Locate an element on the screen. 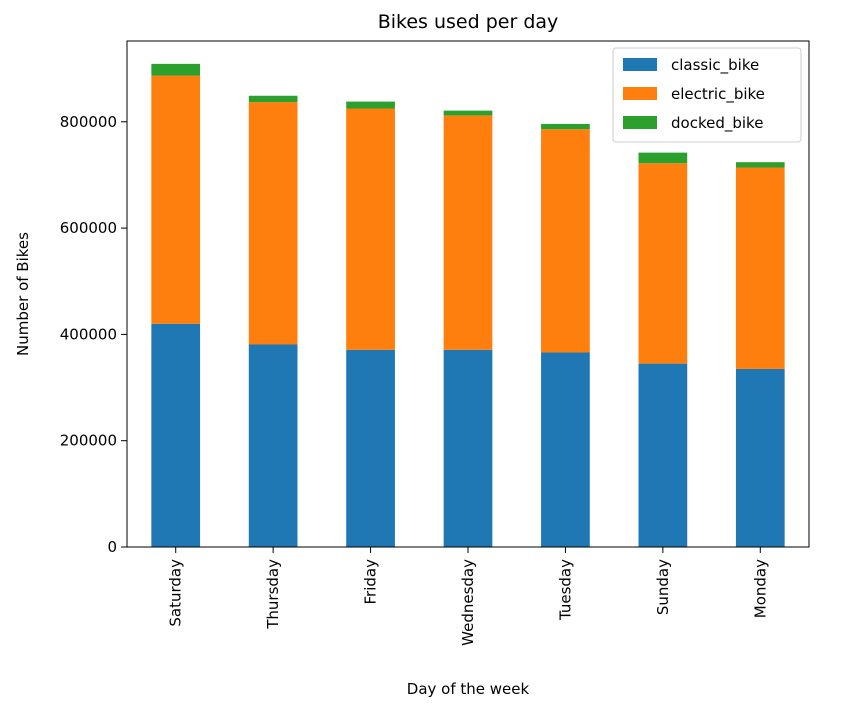 Image resolution: width=866 pixels, height=705 pixels. legend-swatch-classic_bike is located at coordinates (640, 64).